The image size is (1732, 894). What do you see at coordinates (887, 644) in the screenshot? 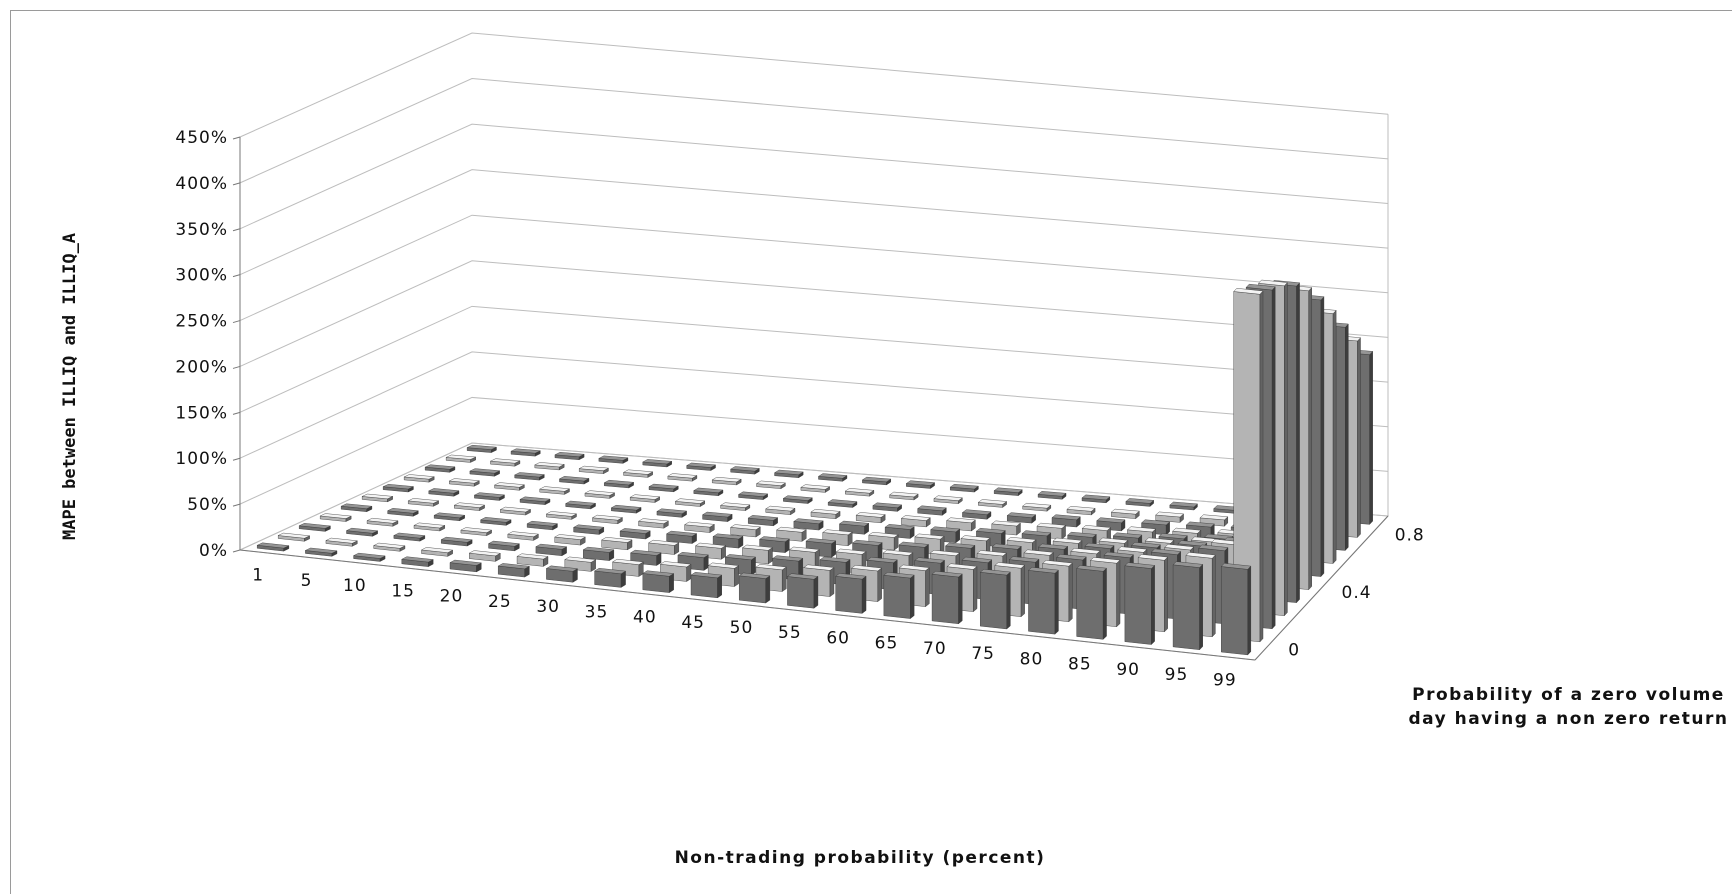
I see `x-tick-label: 65` at bounding box center [887, 644].